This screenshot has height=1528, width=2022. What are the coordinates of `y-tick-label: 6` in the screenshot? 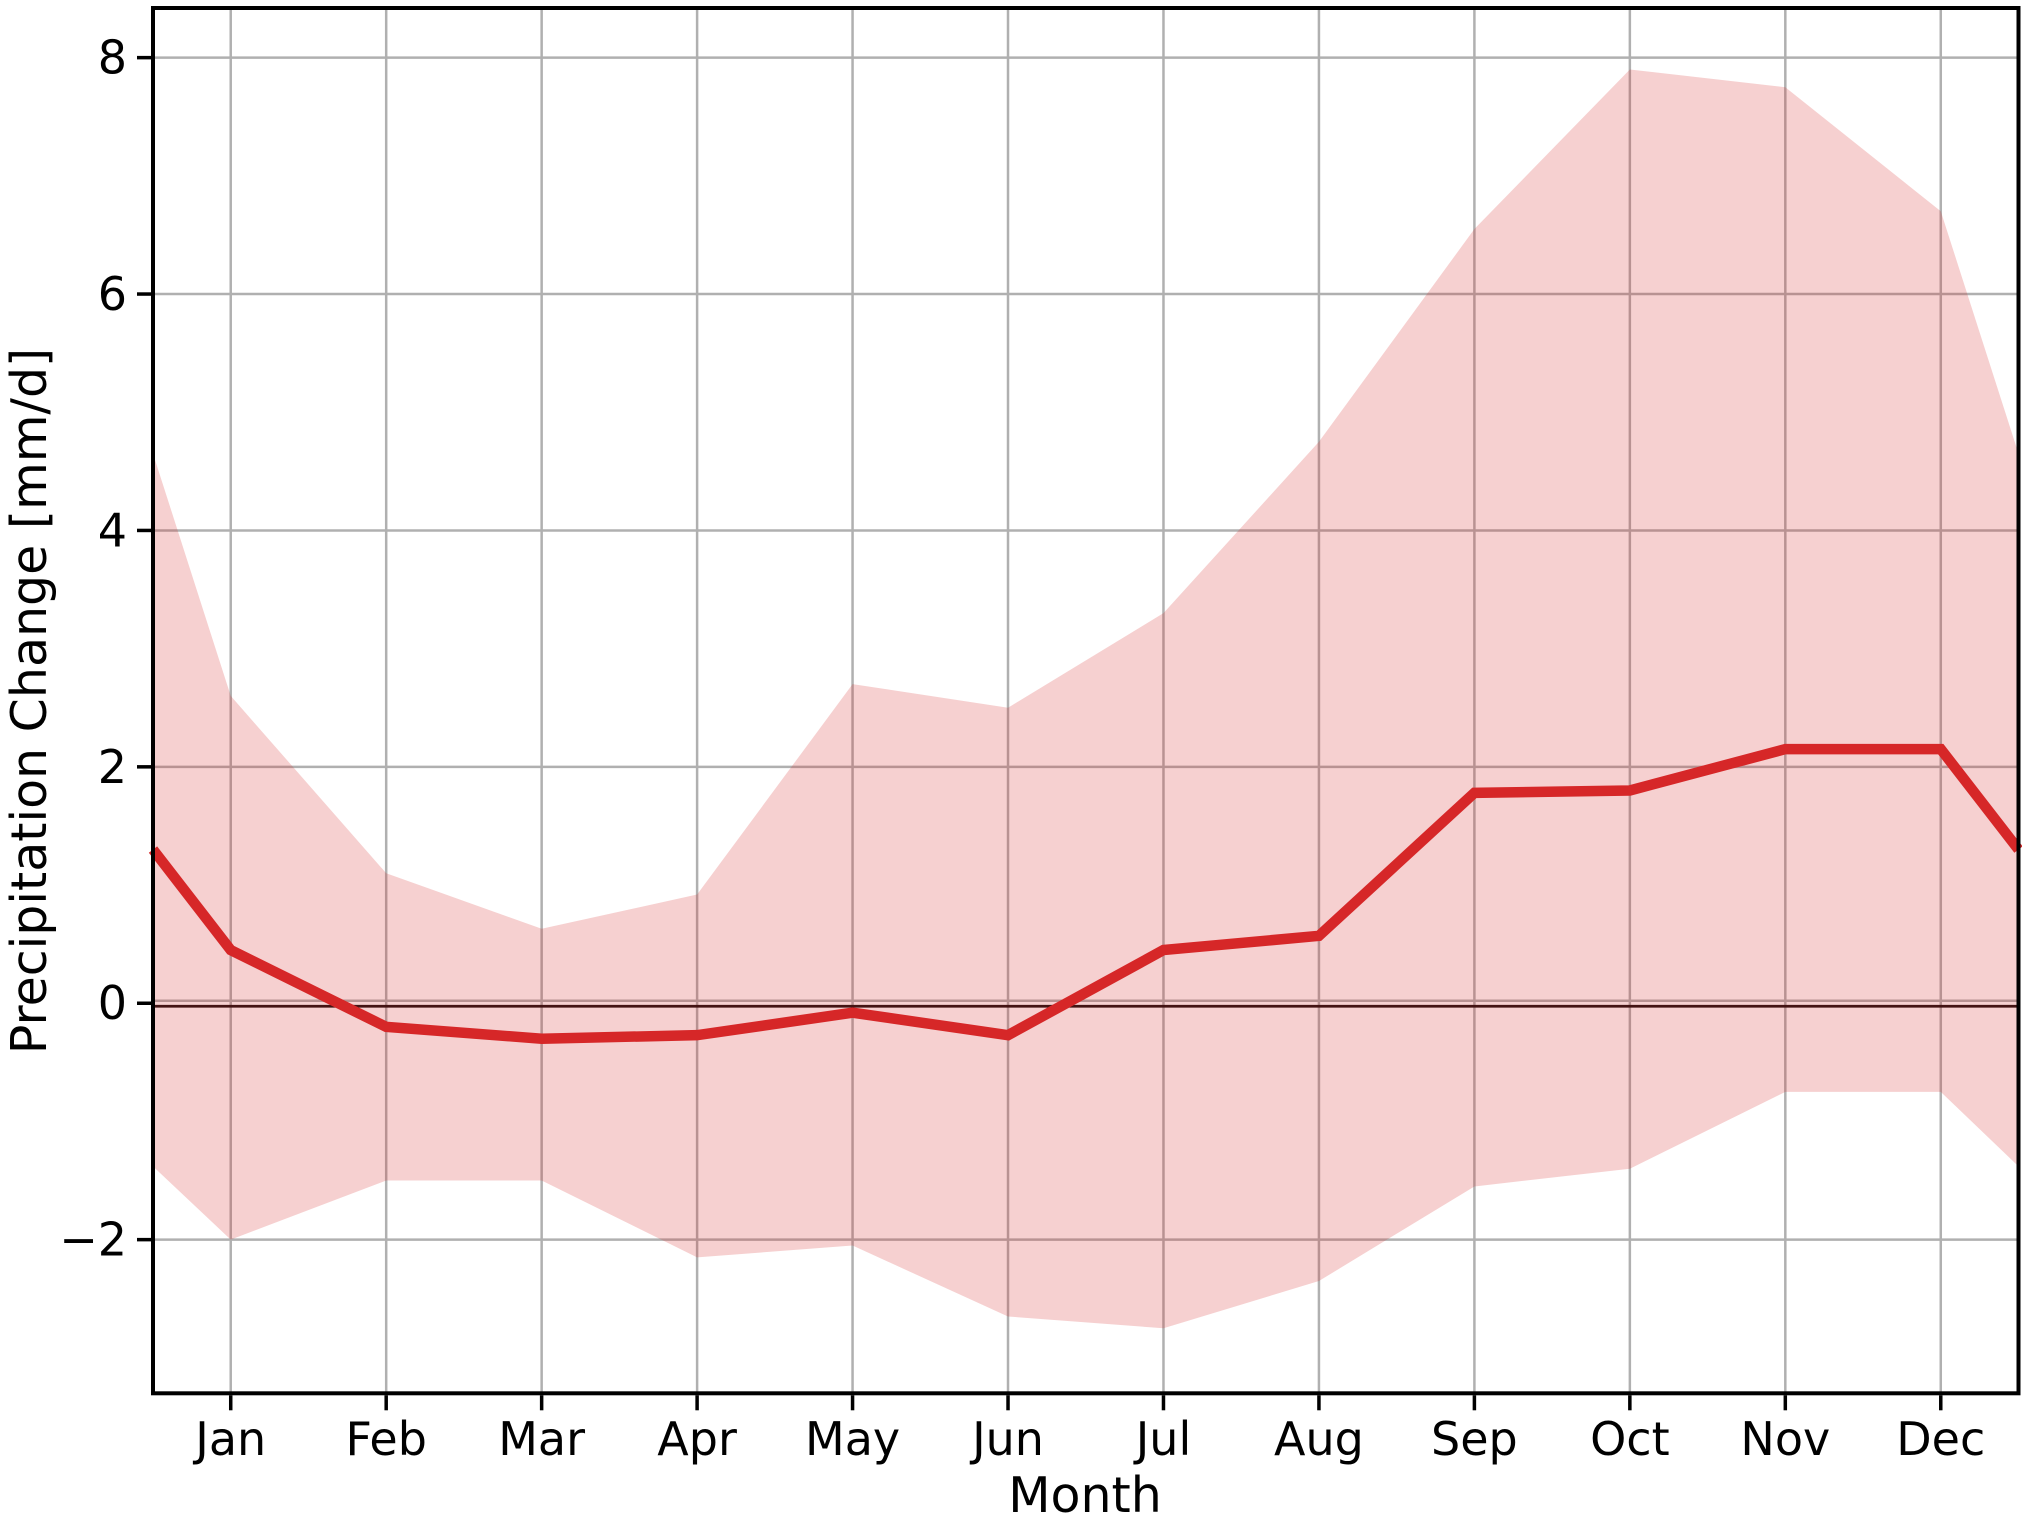 It's located at (112, 294).